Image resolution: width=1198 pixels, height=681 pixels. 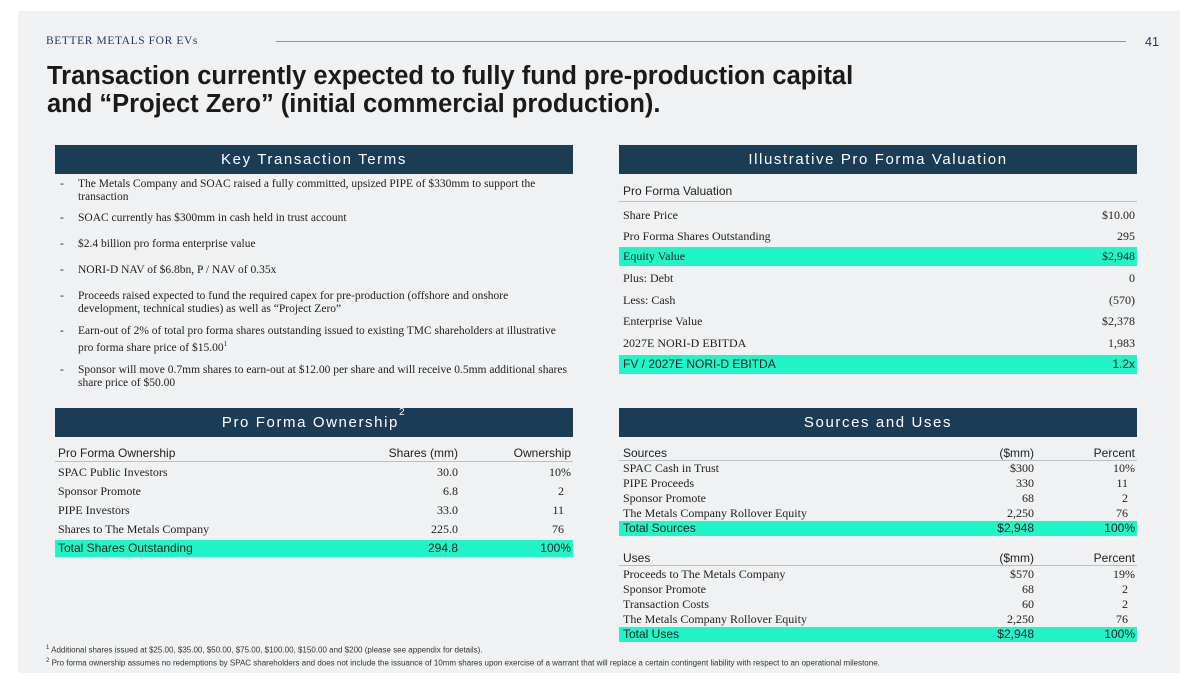 What do you see at coordinates (645, 453) in the screenshot?
I see `column-header: Sources` at bounding box center [645, 453].